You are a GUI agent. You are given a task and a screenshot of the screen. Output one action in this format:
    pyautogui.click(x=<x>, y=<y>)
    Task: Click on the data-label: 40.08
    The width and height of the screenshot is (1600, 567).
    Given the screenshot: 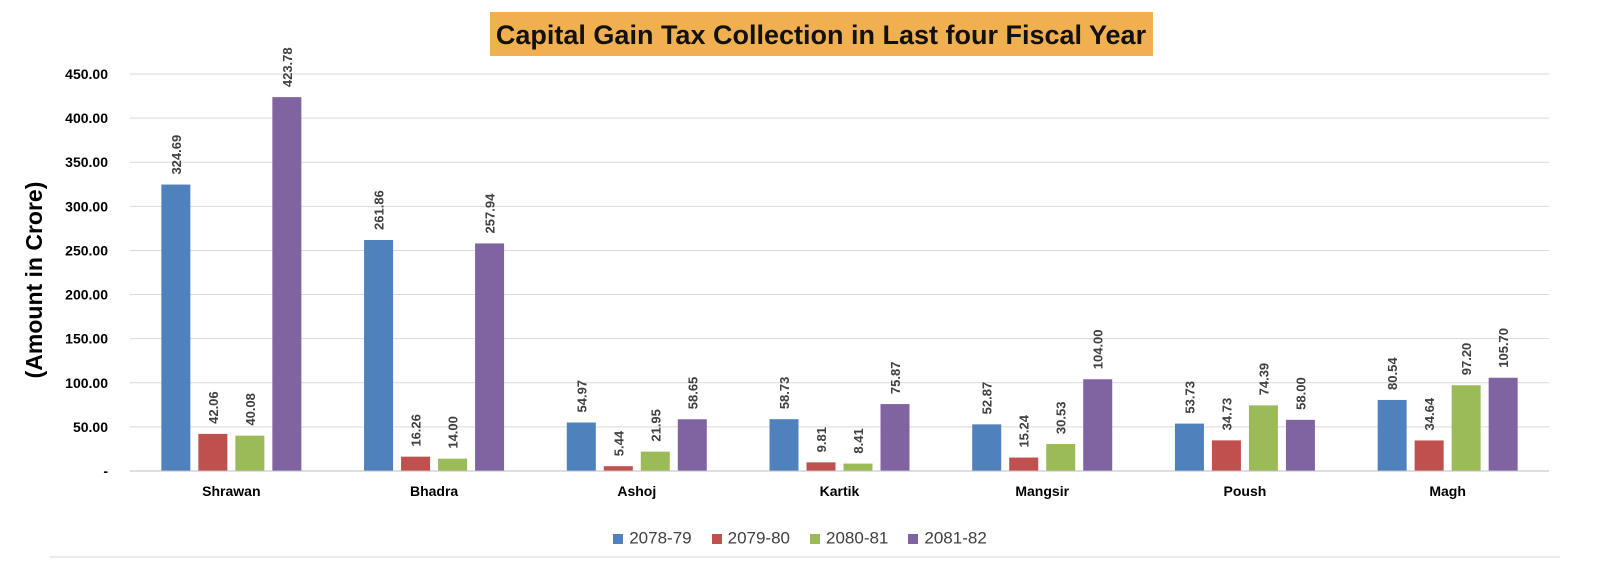 What is the action you would take?
    pyautogui.click(x=250, y=409)
    